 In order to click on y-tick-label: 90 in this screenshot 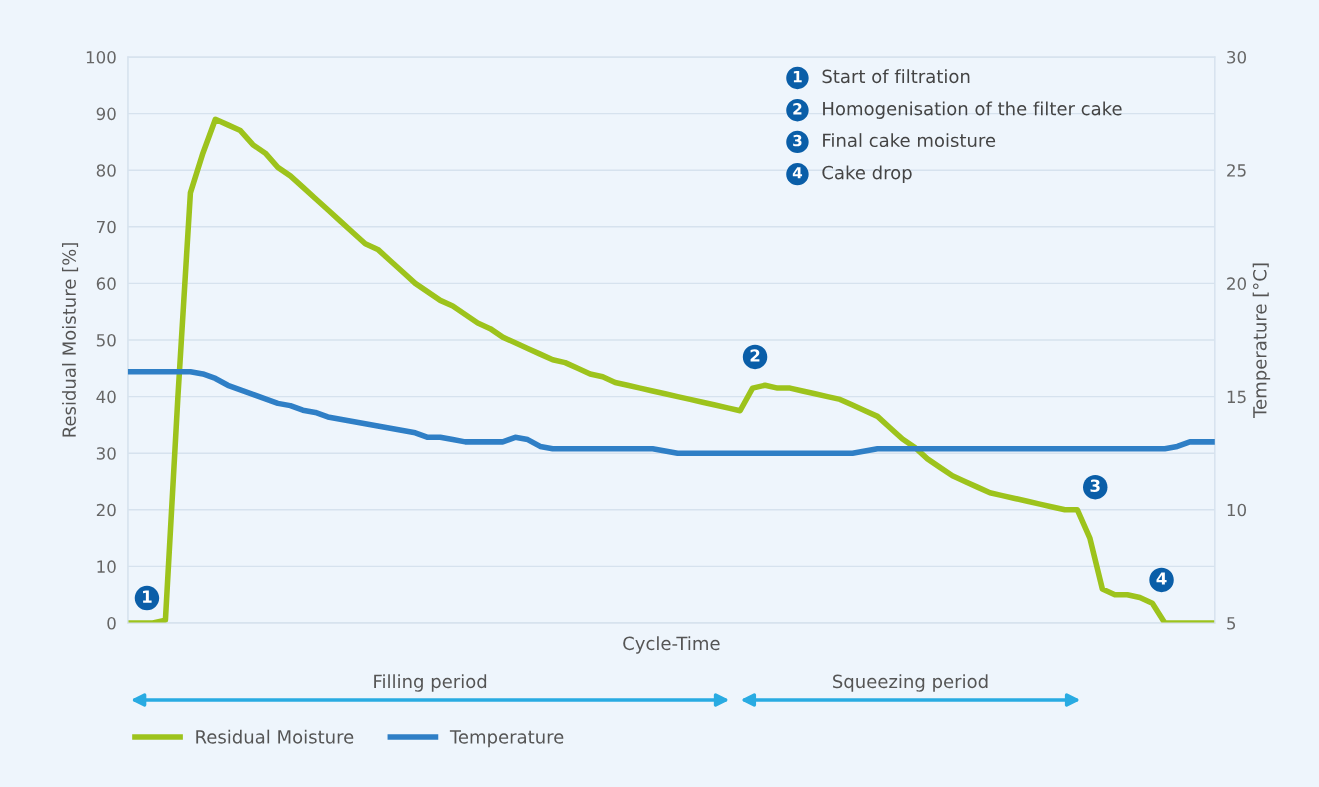, I will do `click(106, 114)`.